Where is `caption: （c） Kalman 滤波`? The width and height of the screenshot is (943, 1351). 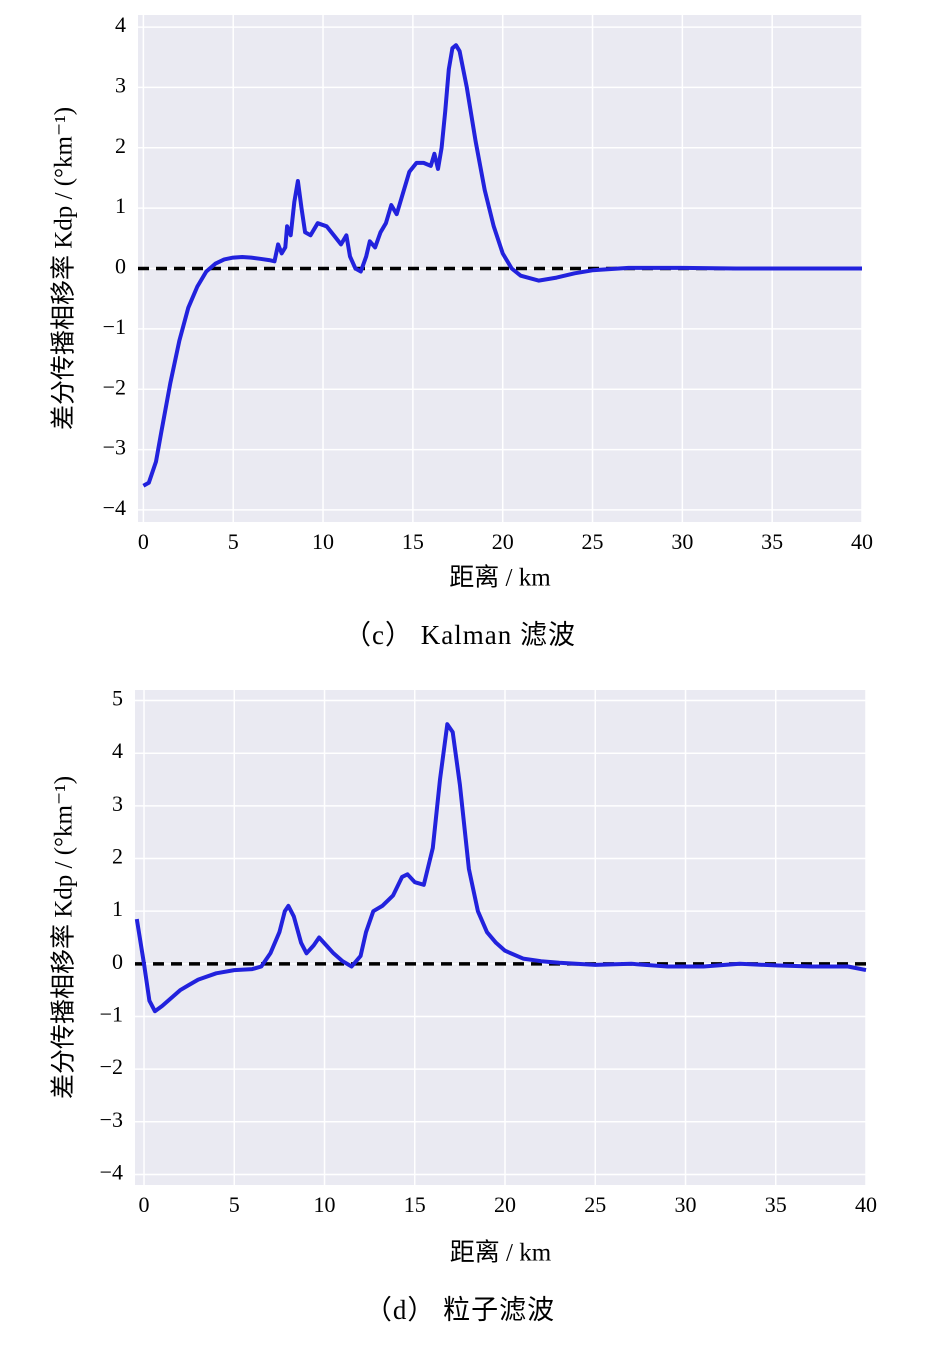
caption: （c） Kalman 滤波 is located at coordinates (460, 635).